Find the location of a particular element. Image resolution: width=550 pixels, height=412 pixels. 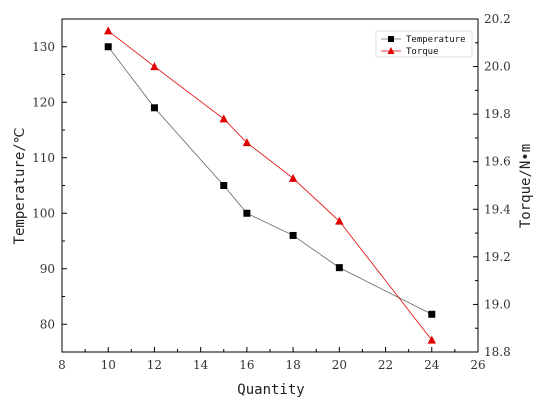

right-y-tick-label: 18.8 is located at coordinates (497, 352).